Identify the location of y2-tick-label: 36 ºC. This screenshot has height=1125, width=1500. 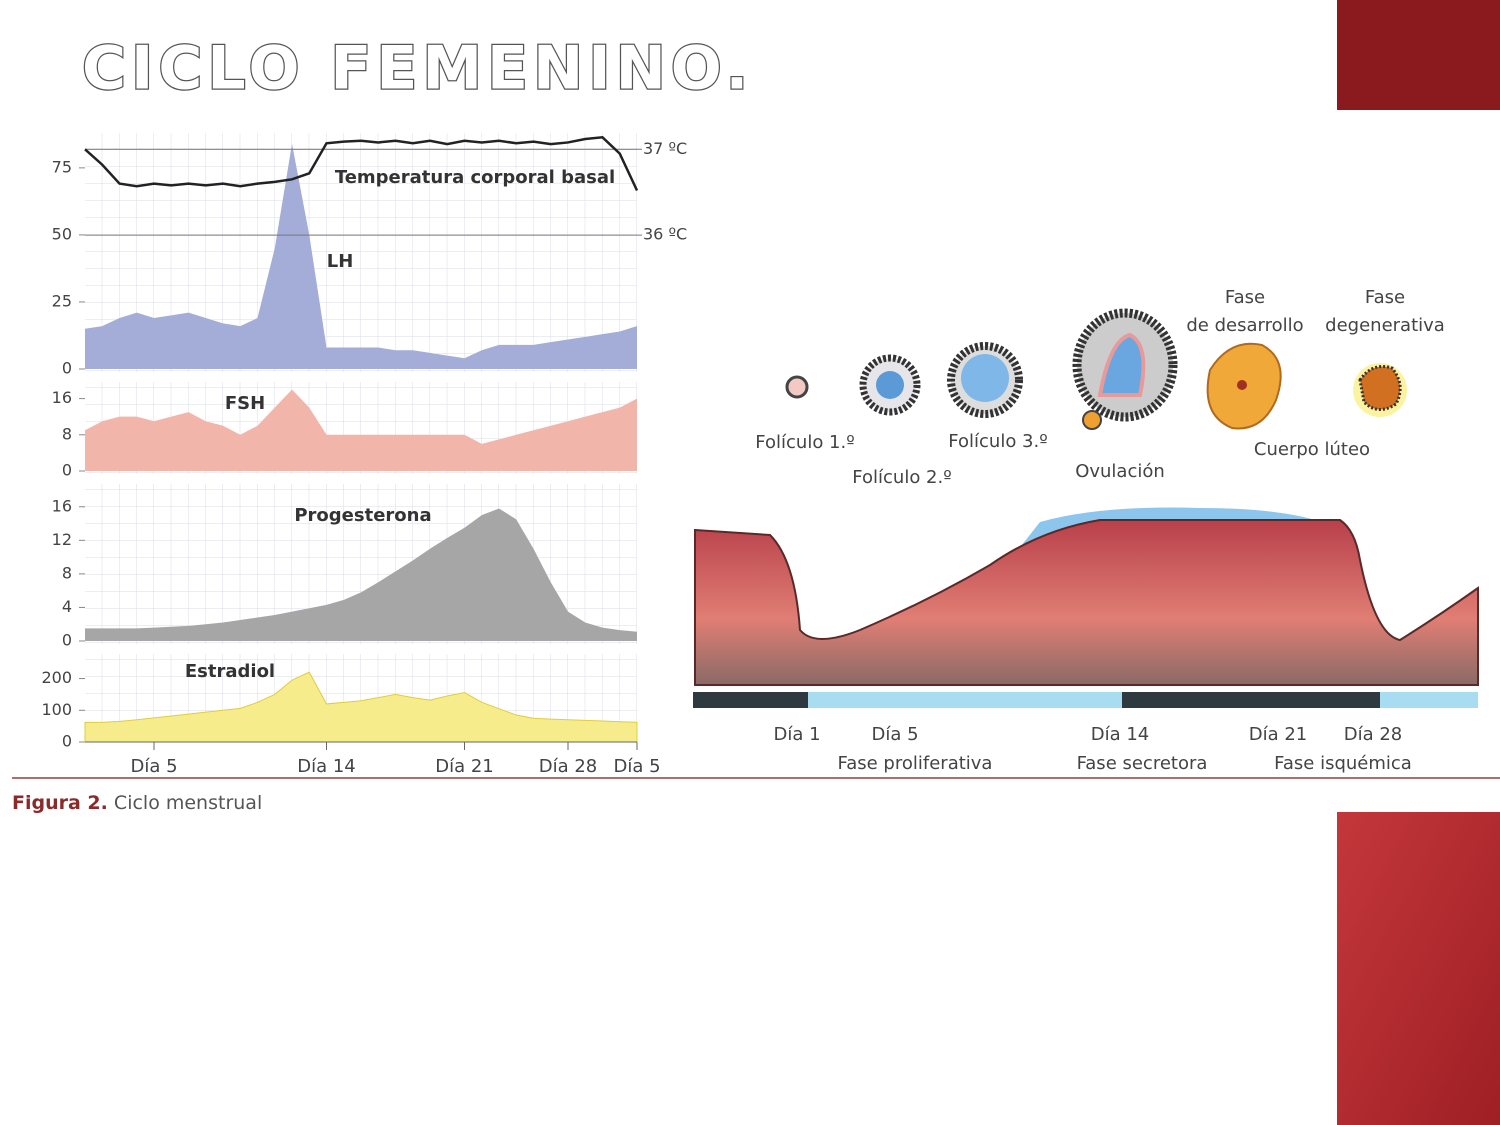
(665, 234).